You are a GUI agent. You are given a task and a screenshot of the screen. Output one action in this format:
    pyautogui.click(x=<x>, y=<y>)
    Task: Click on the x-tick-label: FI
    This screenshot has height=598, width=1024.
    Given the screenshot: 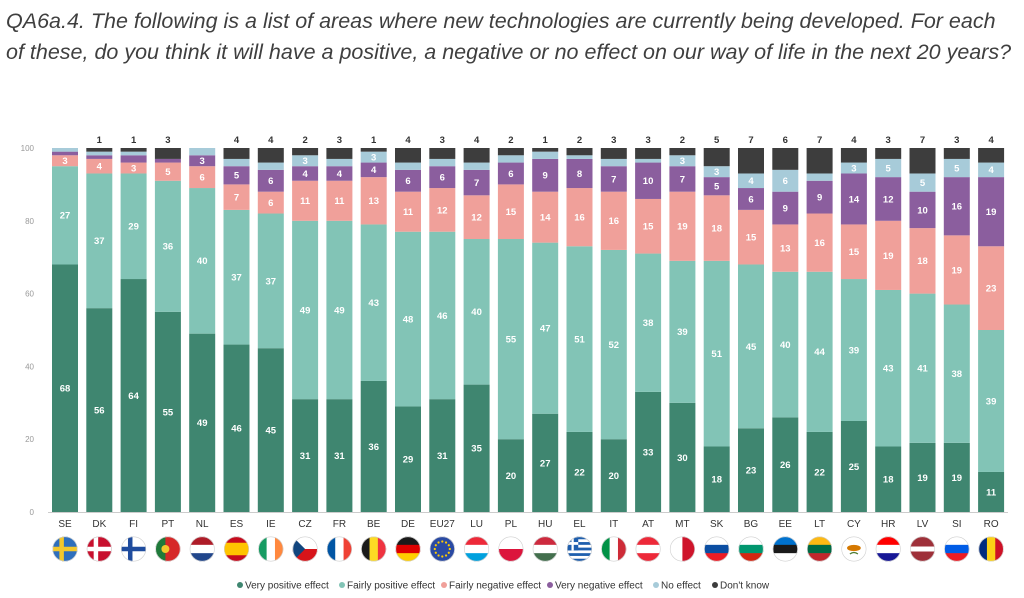 What is the action you would take?
    pyautogui.click(x=133, y=524)
    